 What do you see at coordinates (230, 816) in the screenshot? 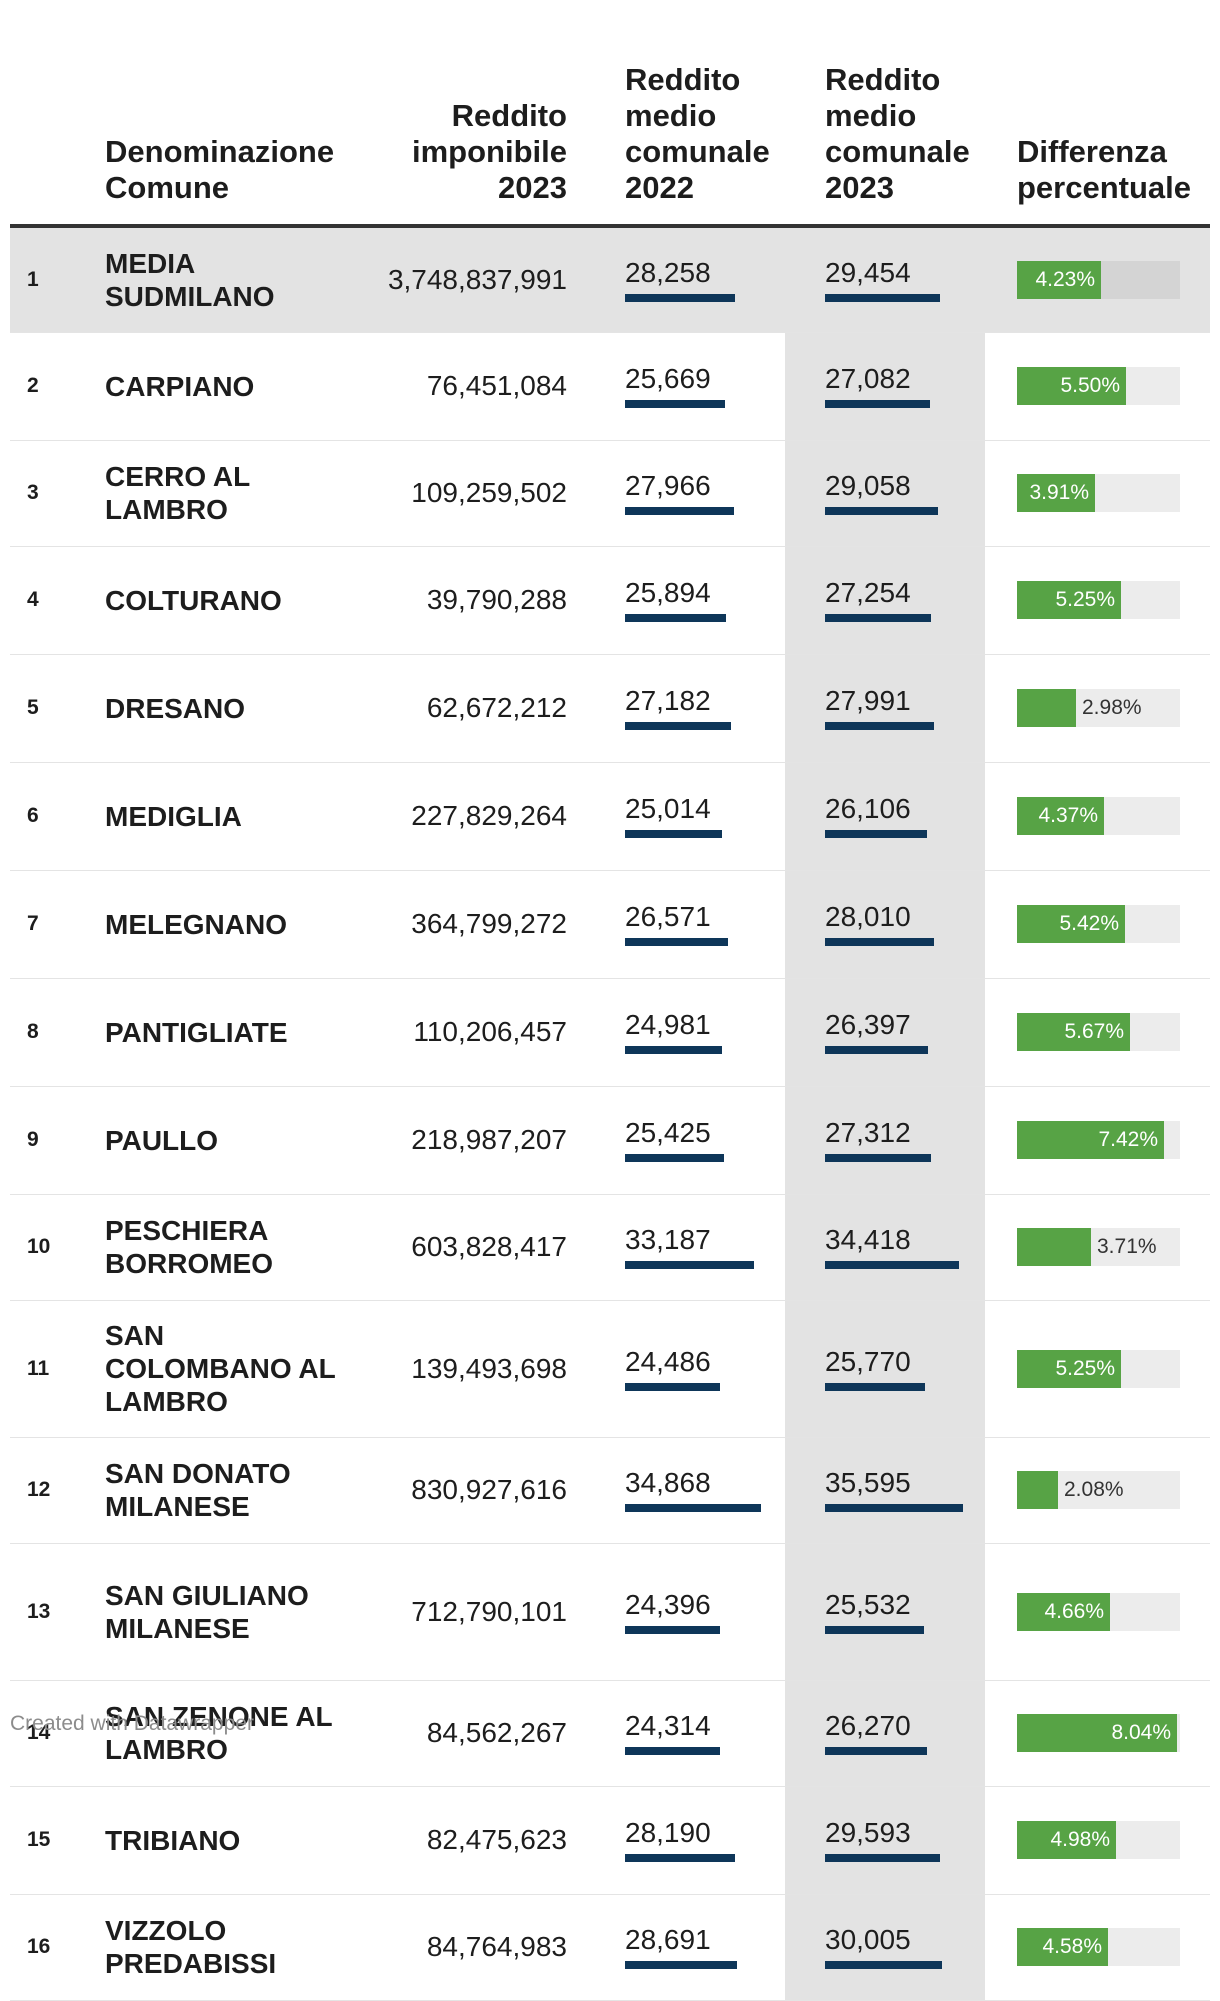
I see `row-municipality-name: MEDIGLIA` at bounding box center [230, 816].